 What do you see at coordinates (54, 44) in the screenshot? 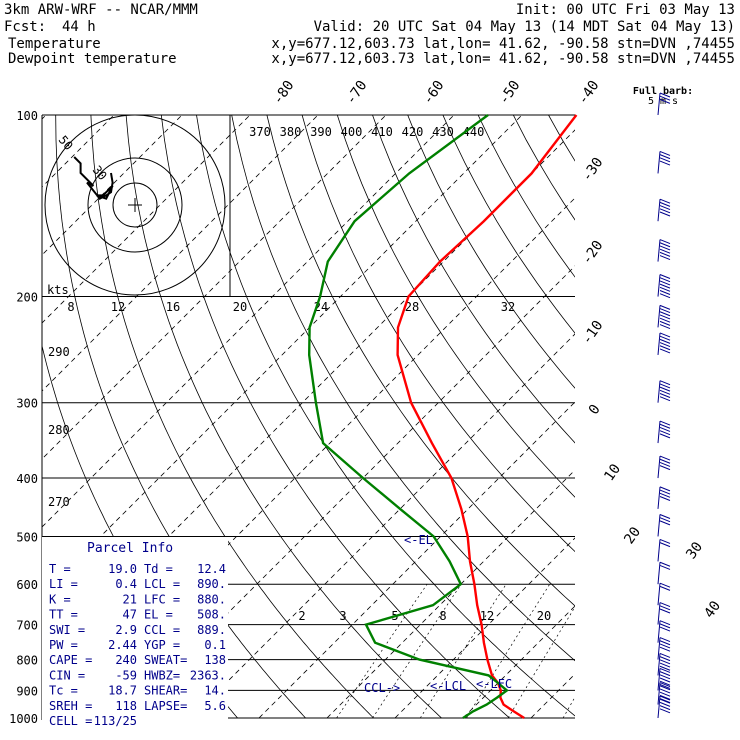
I see `temperature-legend: Temperature` at bounding box center [54, 44].